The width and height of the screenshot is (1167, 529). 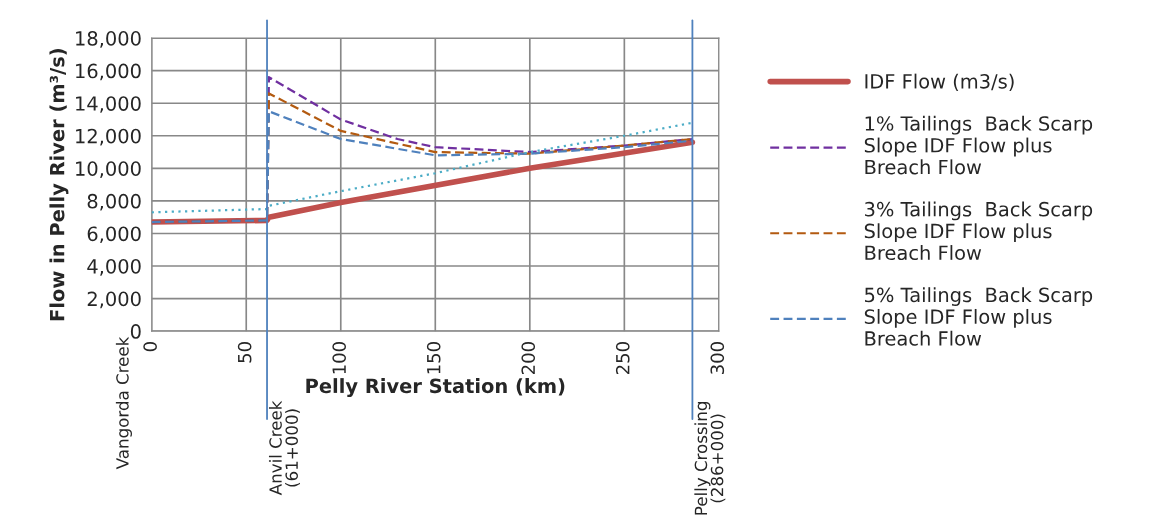 I want to click on y-tick-label: 16,000, so click(x=108, y=72).